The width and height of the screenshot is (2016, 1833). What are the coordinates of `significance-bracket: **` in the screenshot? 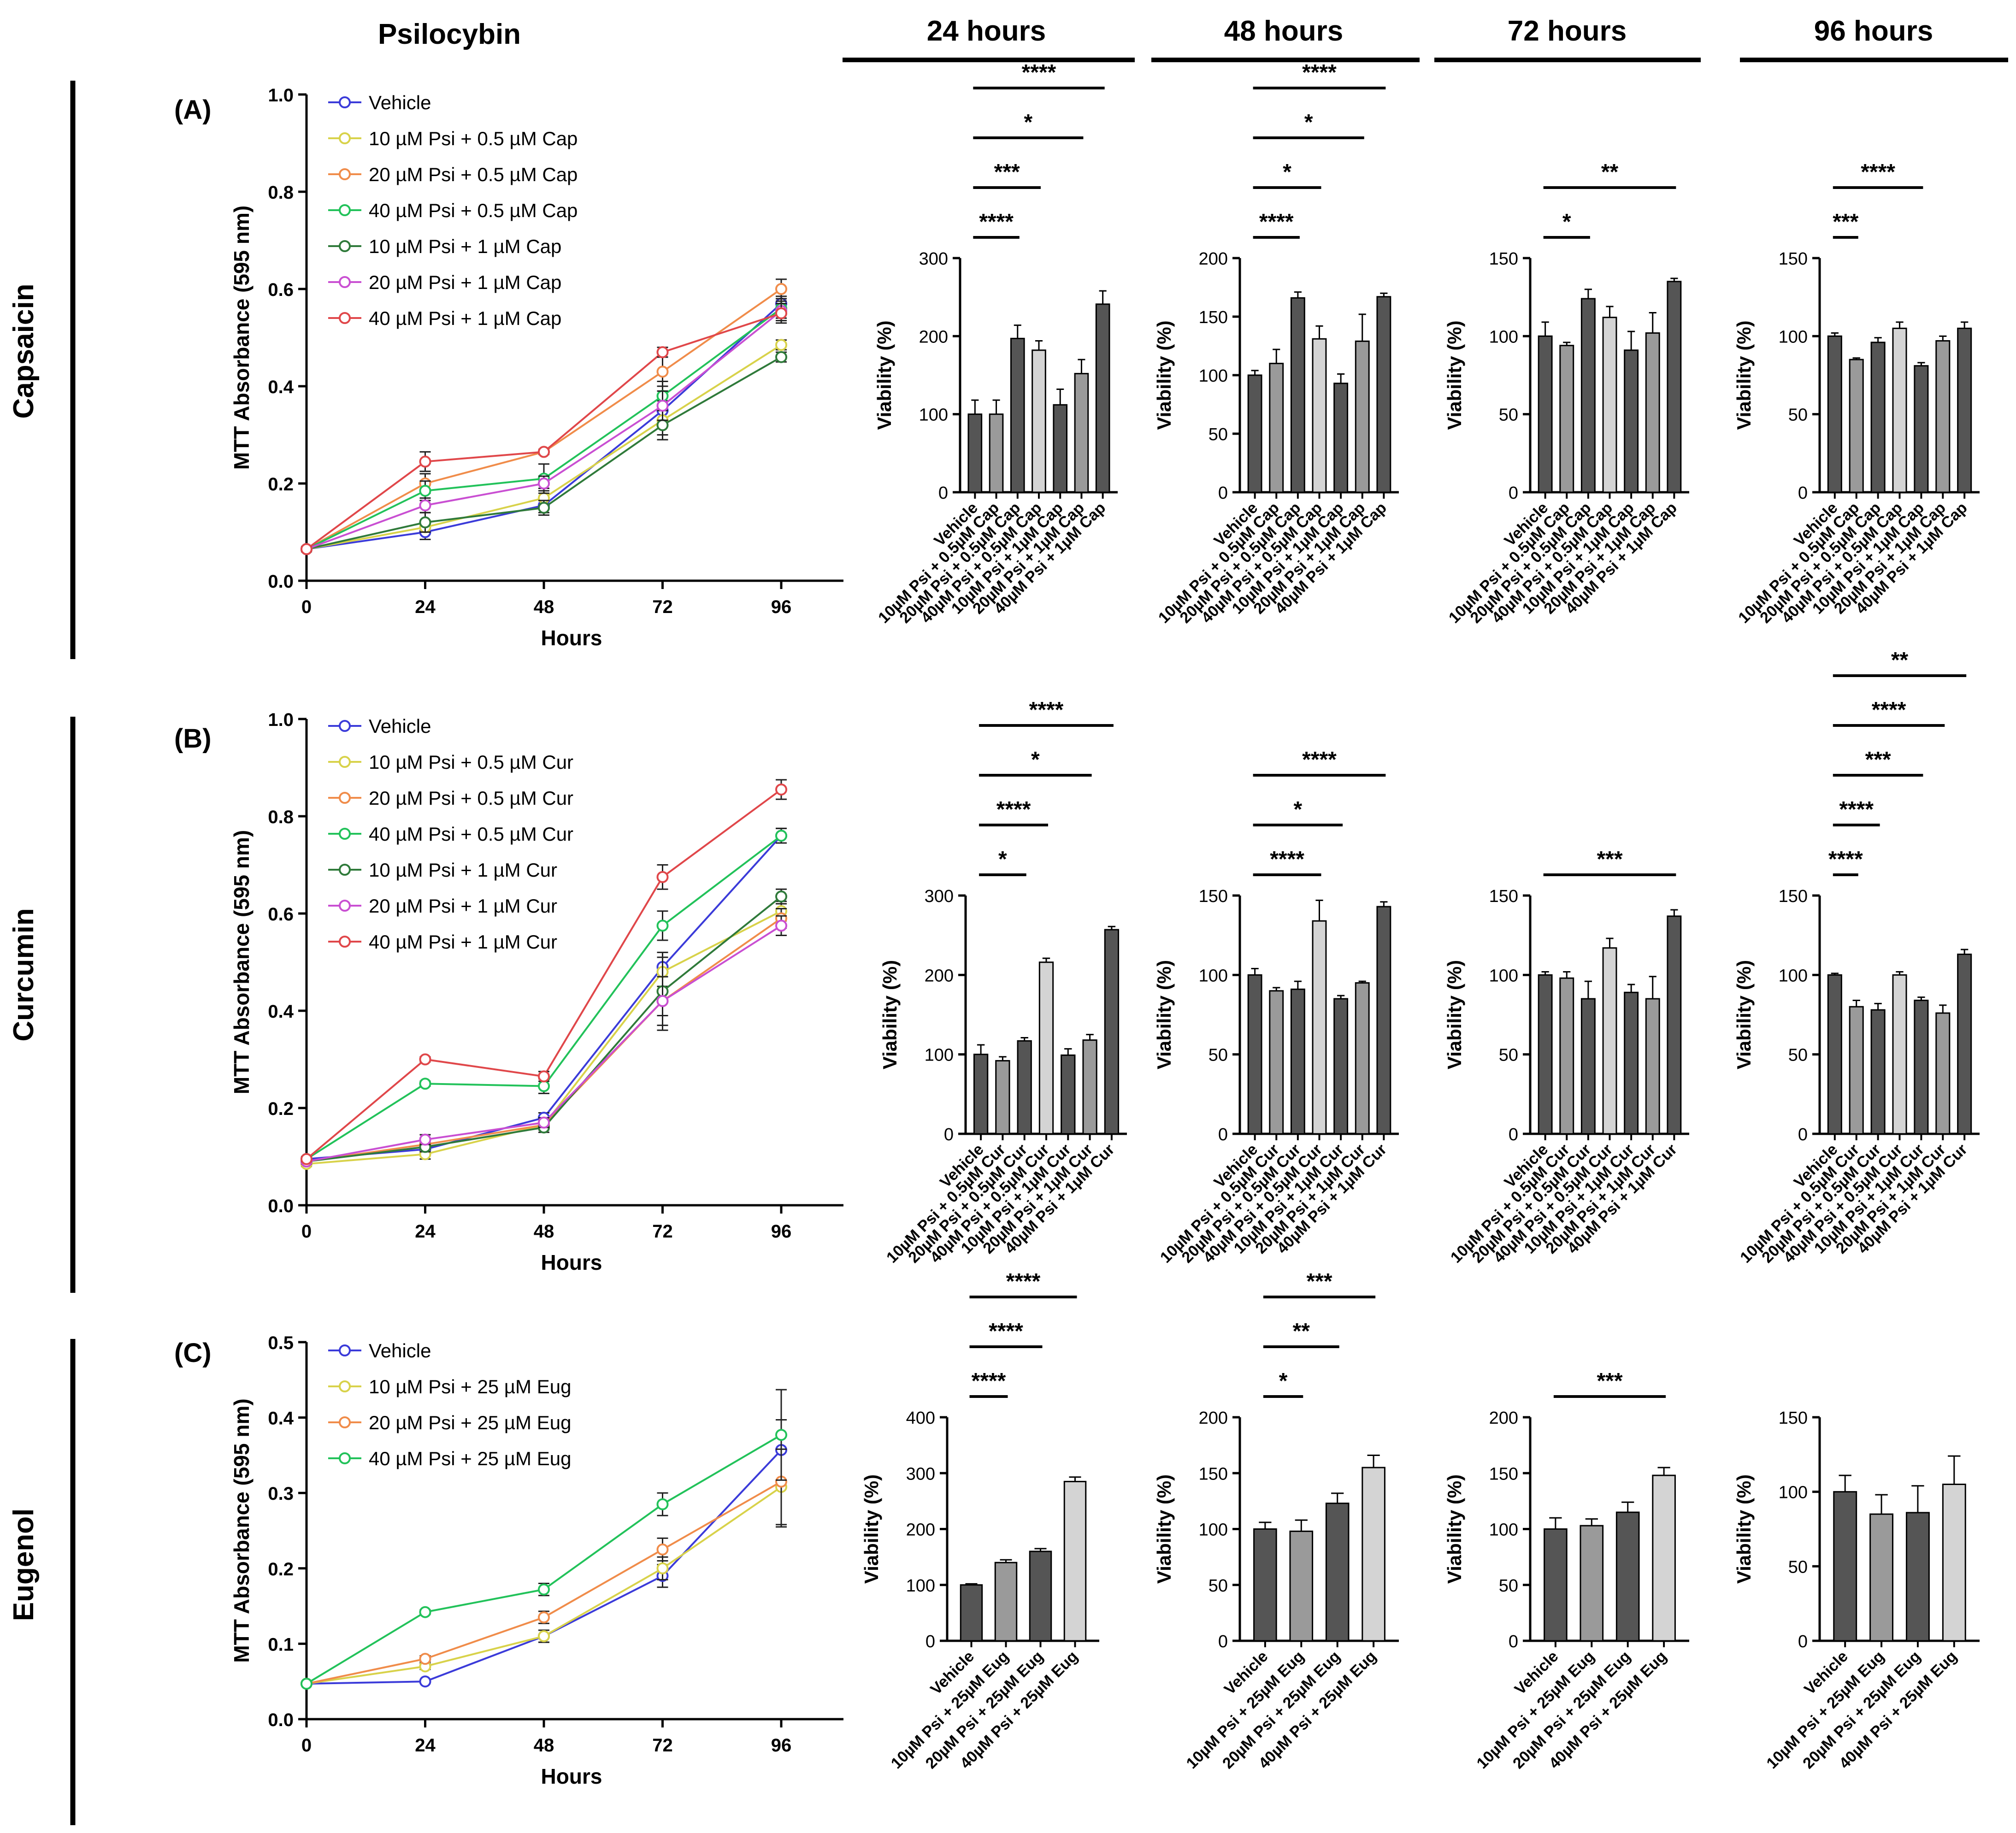 It's located at (1610, 174).